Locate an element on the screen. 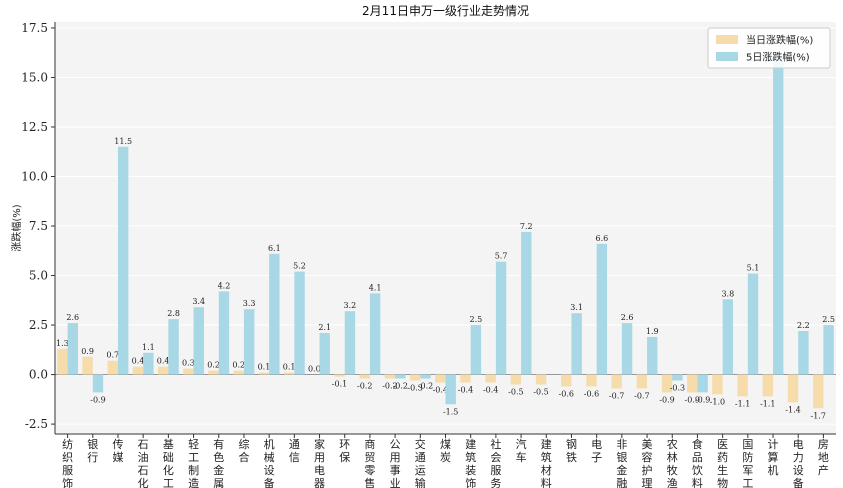 This screenshot has width=843, height=488. daily-value-label: -0.4 is located at coordinates (490, 390).